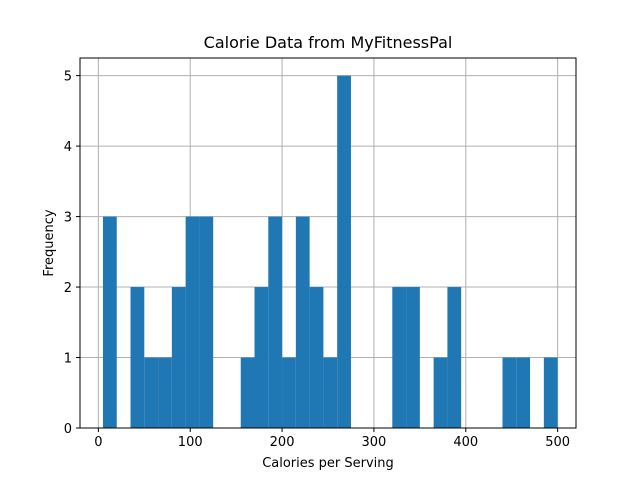 This screenshot has height=480, width=640. Describe the element at coordinates (374, 442) in the screenshot. I see `x-tick-label: 300` at that location.